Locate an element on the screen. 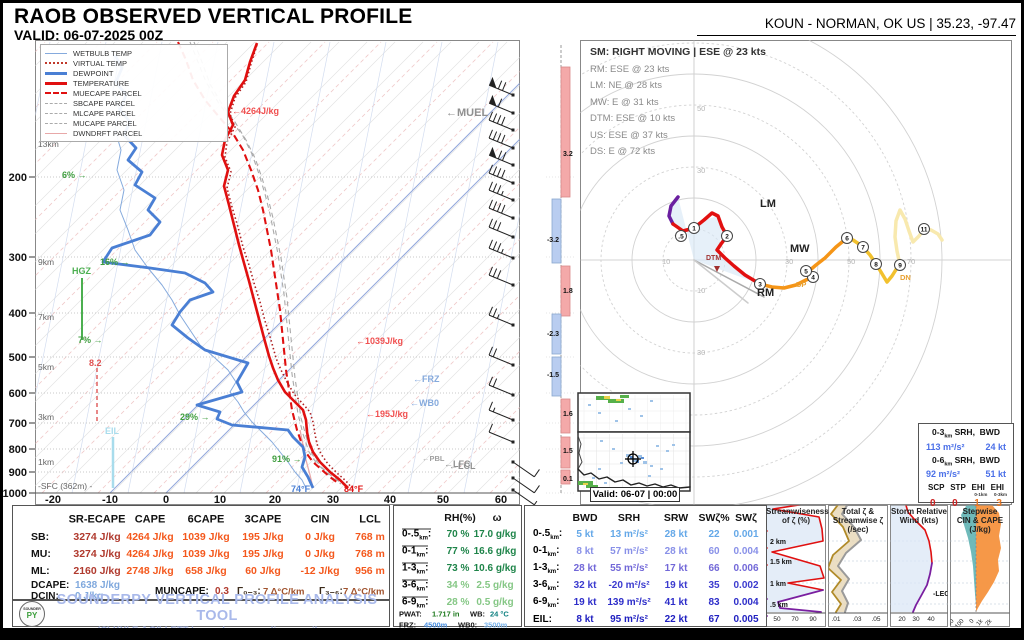 The width and height of the screenshot is (1024, 640). thermo-value: 4264 J/kg is located at coordinates (150, 553).